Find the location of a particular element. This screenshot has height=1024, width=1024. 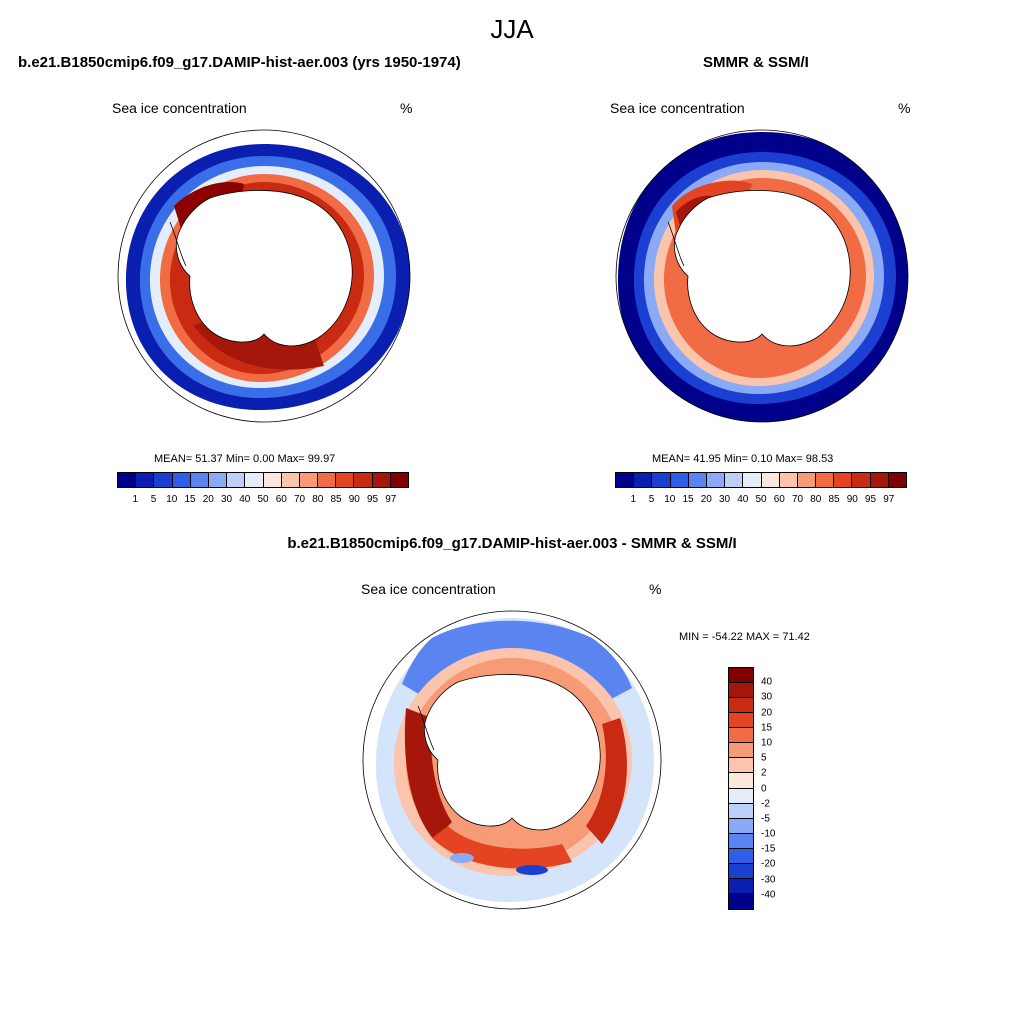

panel-b-colorbar is located at coordinates (761, 480).